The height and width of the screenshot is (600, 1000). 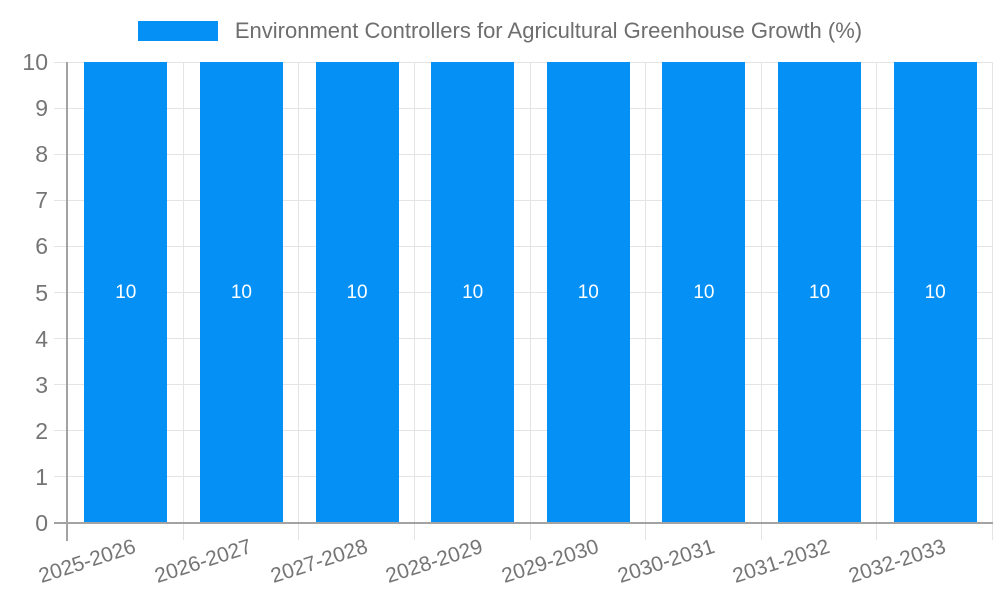 What do you see at coordinates (203, 561) in the screenshot?
I see `x-tick-label: 2026-2027` at bounding box center [203, 561].